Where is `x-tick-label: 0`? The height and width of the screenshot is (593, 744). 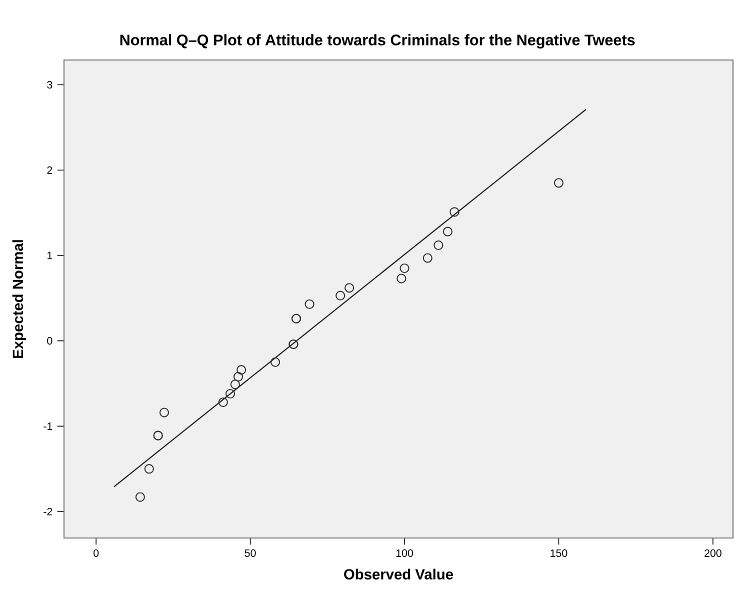
x-tick-label: 0 is located at coordinates (96, 553).